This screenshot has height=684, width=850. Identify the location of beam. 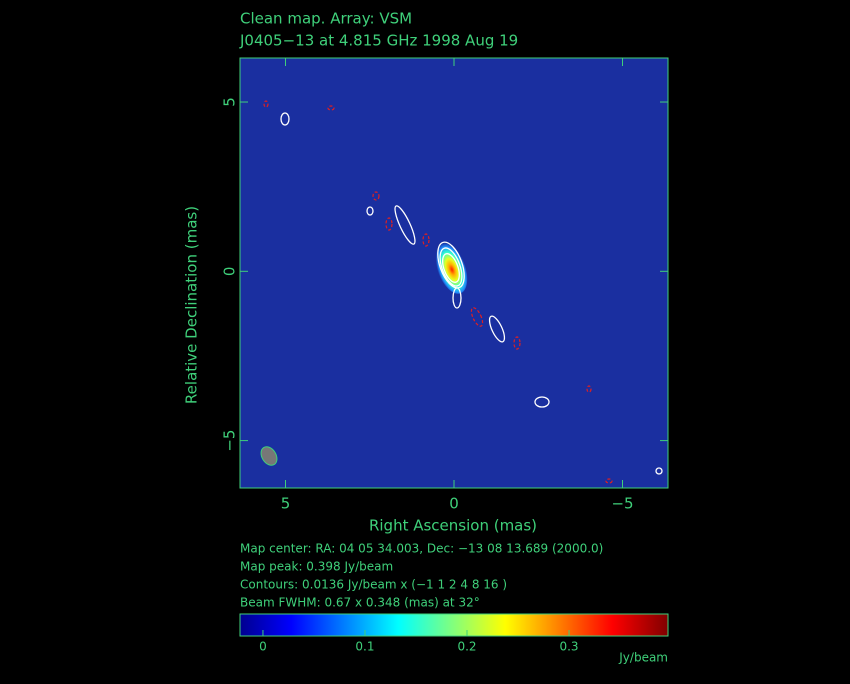
(269, 456).